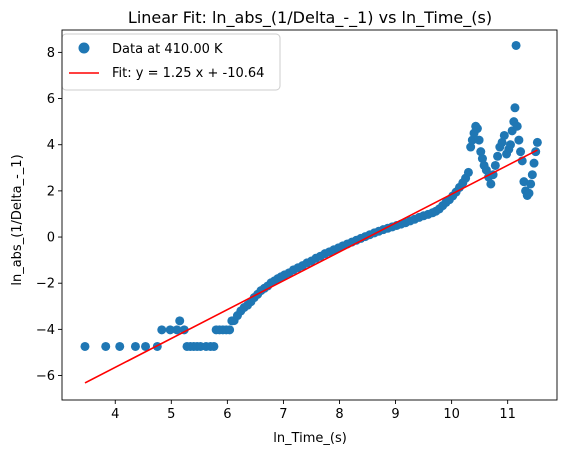 The image size is (565, 455). What do you see at coordinates (115, 414) in the screenshot?
I see `x-tick-label: 4` at bounding box center [115, 414].